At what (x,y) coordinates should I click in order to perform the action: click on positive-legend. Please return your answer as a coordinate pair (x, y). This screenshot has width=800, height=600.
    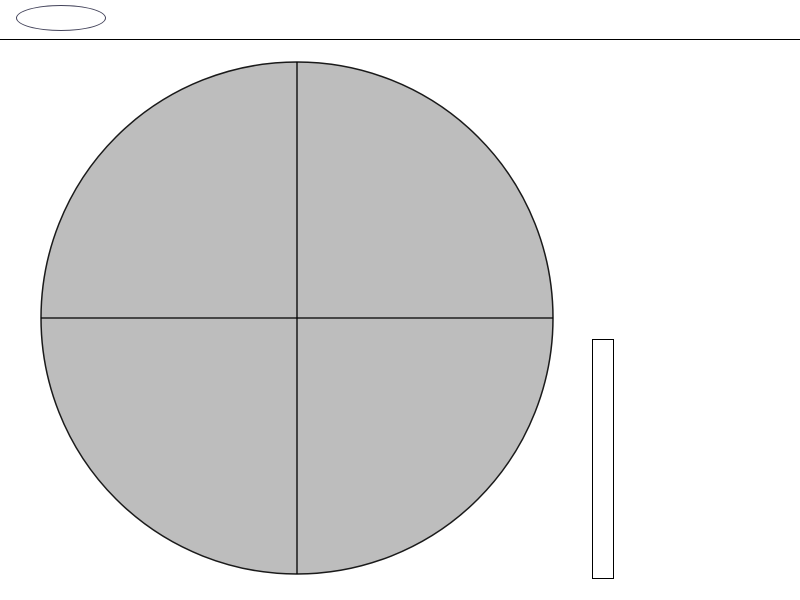
    Looking at the image, I should click on (666, 415).